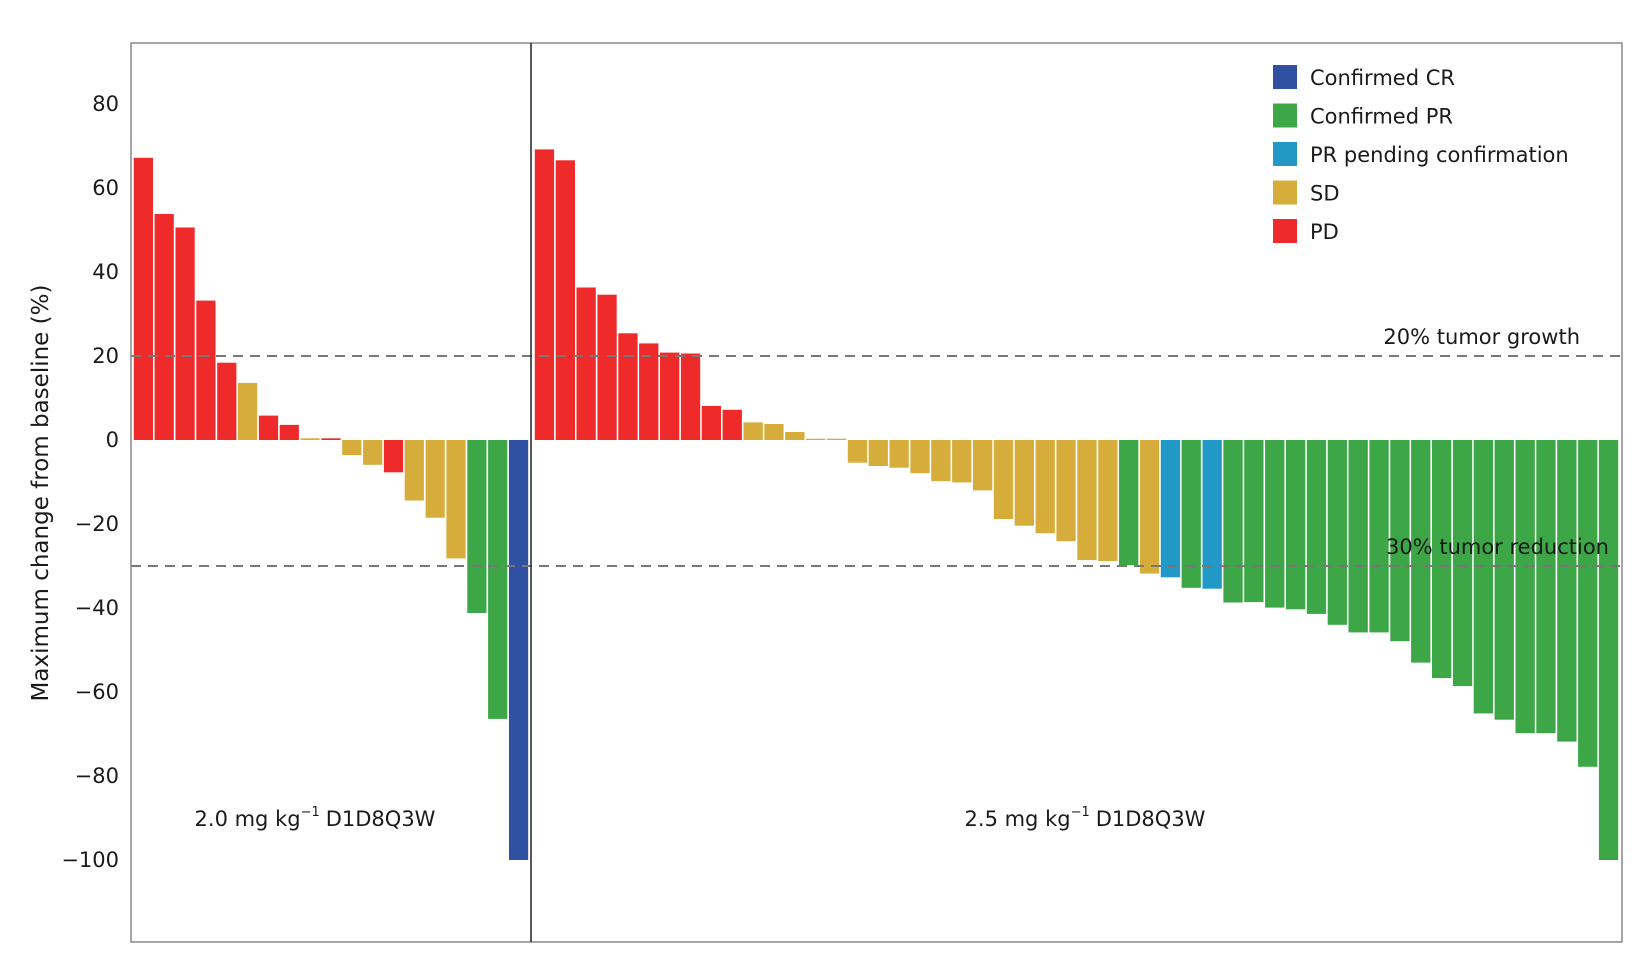 The image size is (1638, 961). I want to click on legend-label: SD, so click(1325, 194).